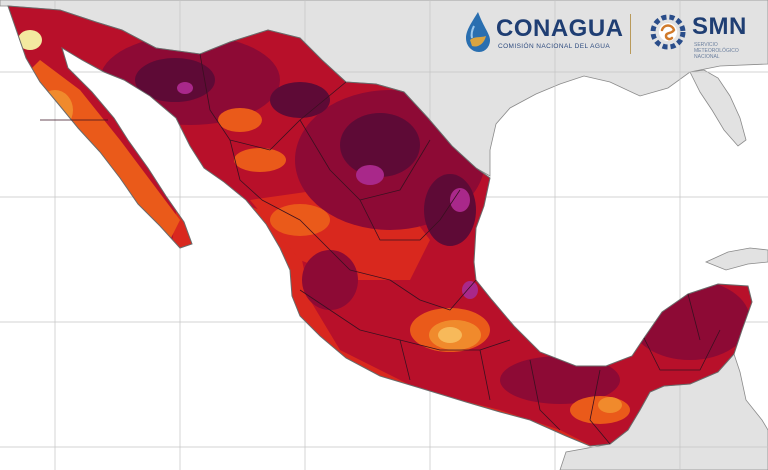 The height and width of the screenshot is (470, 768). Describe the element at coordinates (175, 80) in the screenshot. I see `darkest-heat-sonora` at that location.